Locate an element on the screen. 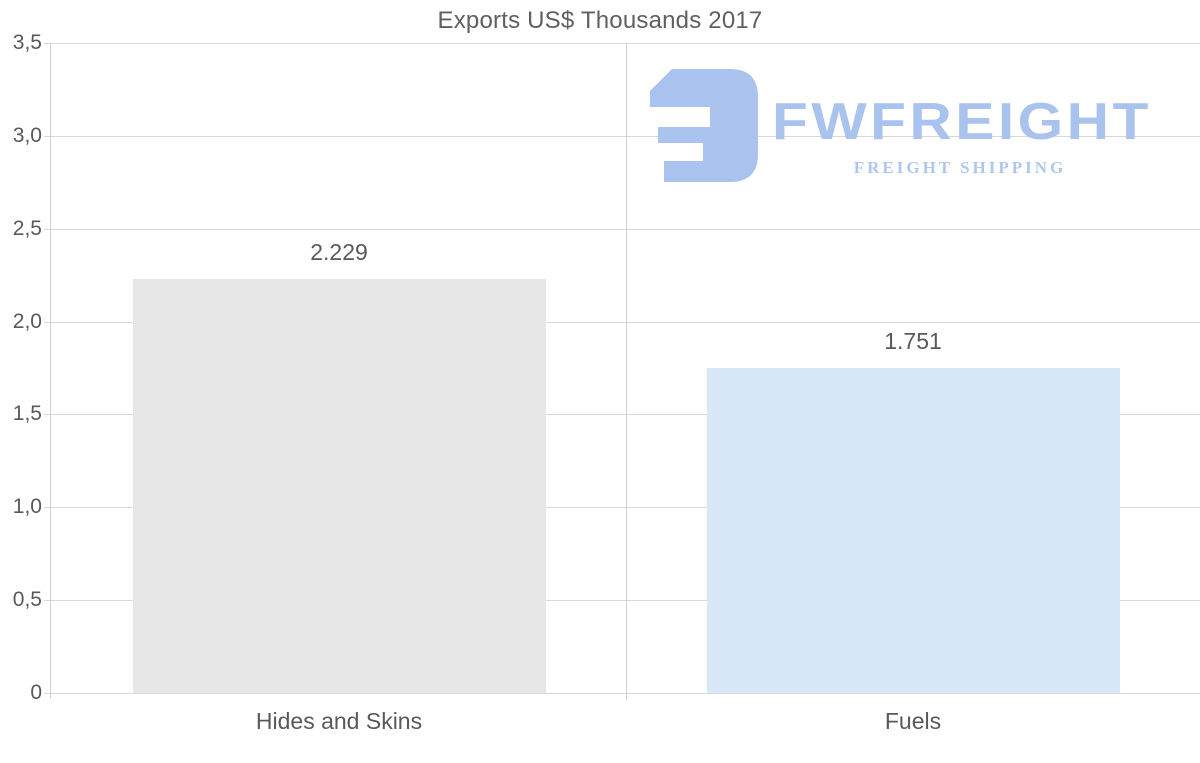 The height and width of the screenshot is (763, 1200). y-axis-tick-label: 0 is located at coordinates (36, 692).